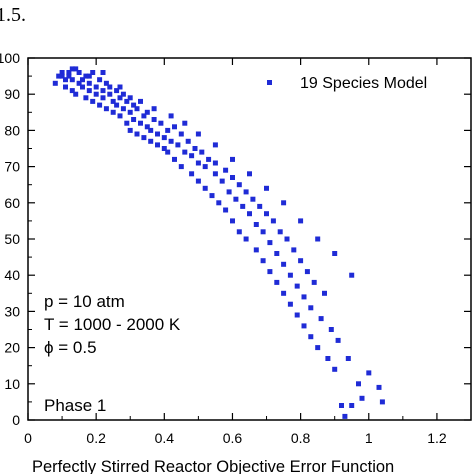  I want to click on y-tick-label: 20, so click(12, 348).